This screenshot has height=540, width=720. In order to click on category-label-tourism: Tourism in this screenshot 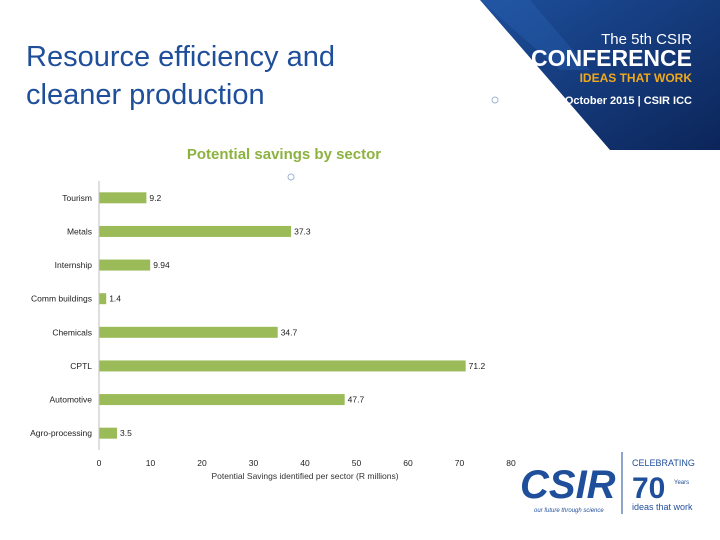, I will do `click(77, 198)`.